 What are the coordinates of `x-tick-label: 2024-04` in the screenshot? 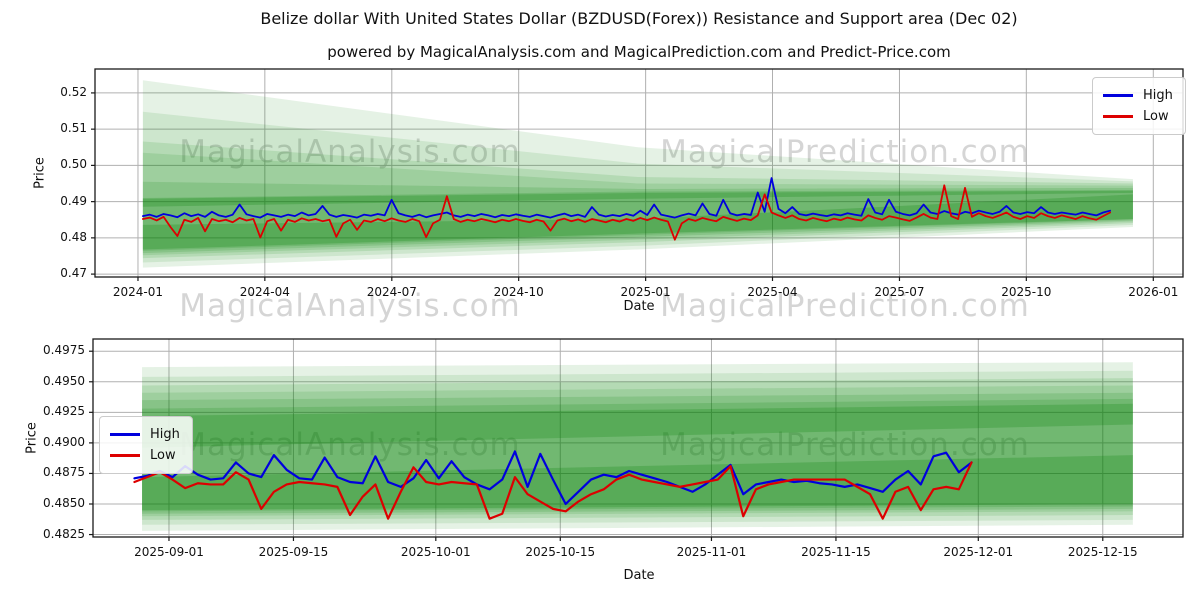 It's located at (264, 292).